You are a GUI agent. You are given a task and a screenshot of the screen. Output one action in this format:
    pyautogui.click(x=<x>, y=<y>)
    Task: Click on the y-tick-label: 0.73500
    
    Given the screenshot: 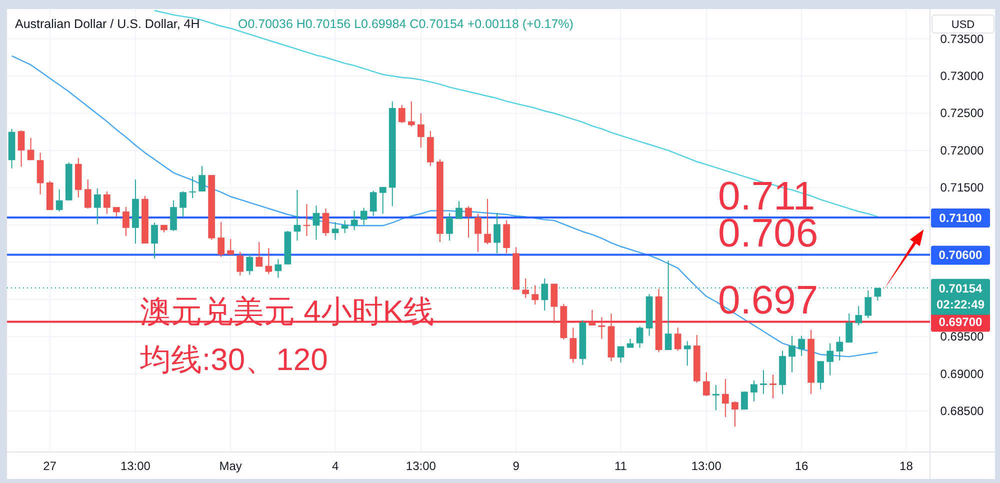 What is the action you would take?
    pyautogui.click(x=962, y=39)
    